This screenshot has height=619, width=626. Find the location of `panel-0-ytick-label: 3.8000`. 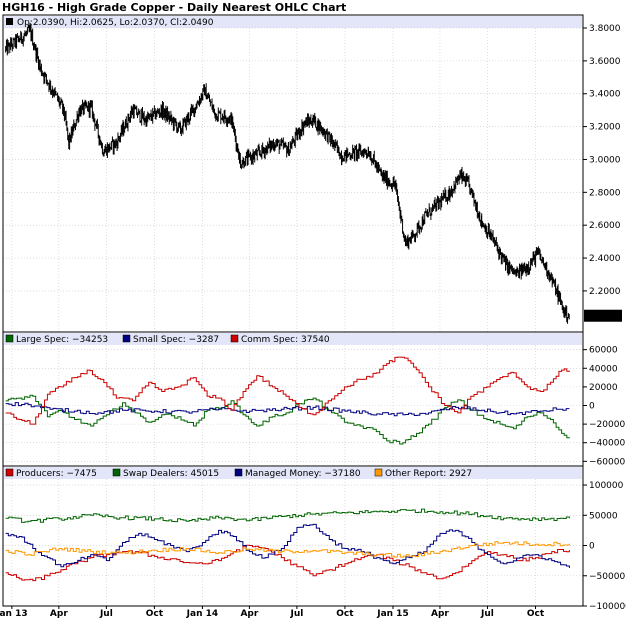

panel-0-ytick-label: 3.8000 is located at coordinates (605, 29).